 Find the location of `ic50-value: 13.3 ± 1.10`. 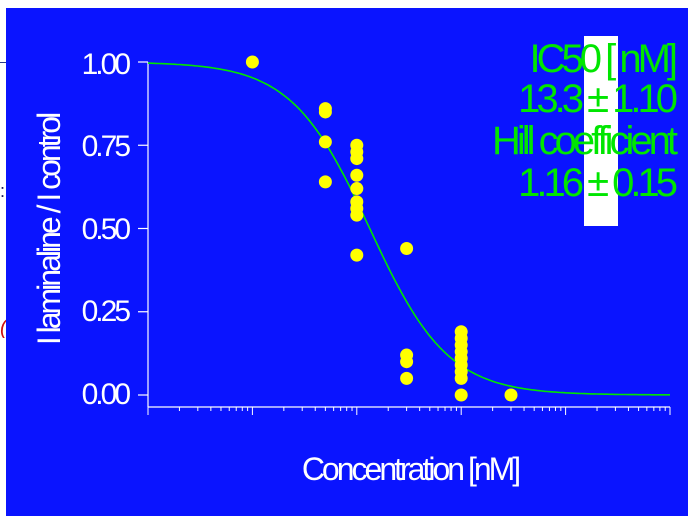

ic50-value: 13.3 ± 1.10 is located at coordinates (597, 99).